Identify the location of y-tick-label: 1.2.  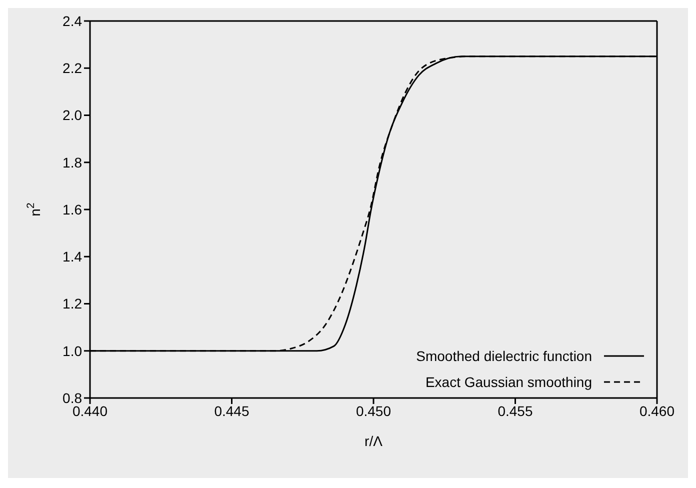
(72, 304).